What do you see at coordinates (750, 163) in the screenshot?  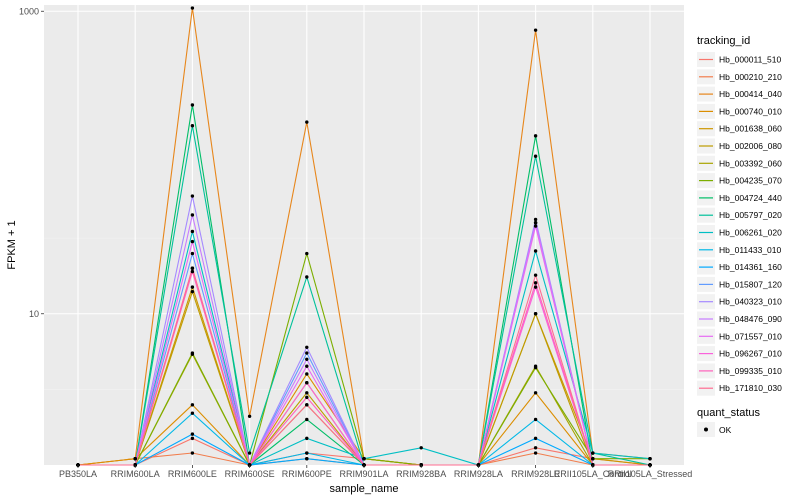 I see `legend-label: Hb_003392_060` at bounding box center [750, 163].